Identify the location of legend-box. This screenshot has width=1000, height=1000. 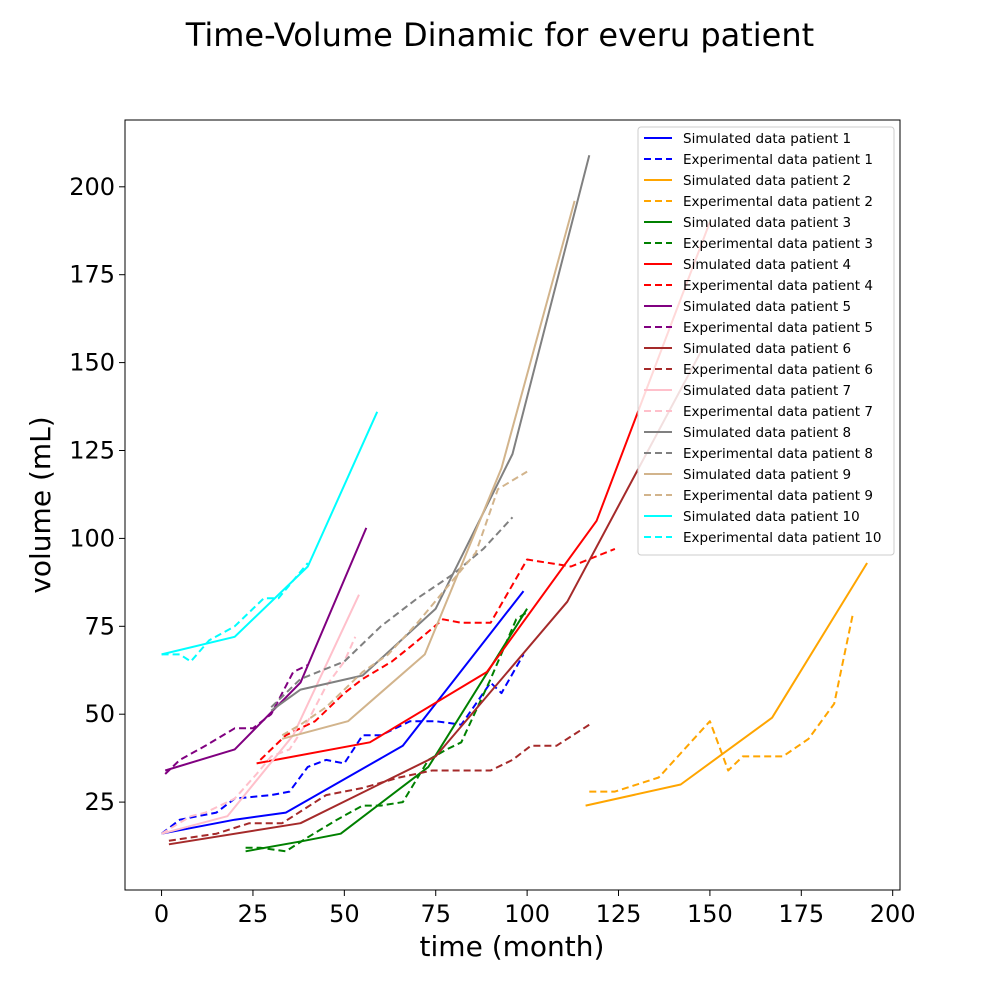
(766, 341).